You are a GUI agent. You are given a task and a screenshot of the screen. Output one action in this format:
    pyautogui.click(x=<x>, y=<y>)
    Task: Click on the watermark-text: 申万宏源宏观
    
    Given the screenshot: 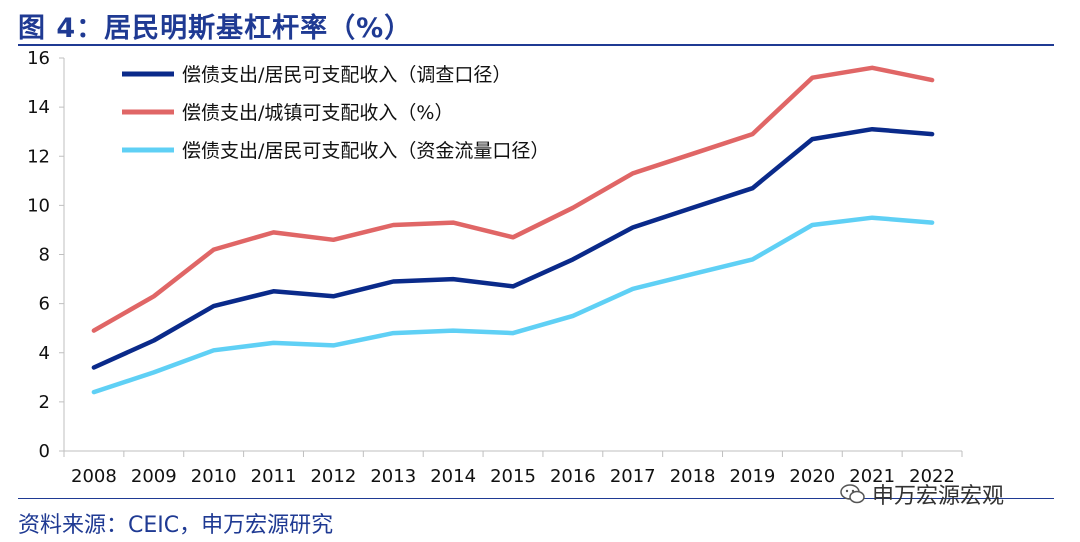 What is the action you would take?
    pyautogui.click(x=938, y=496)
    